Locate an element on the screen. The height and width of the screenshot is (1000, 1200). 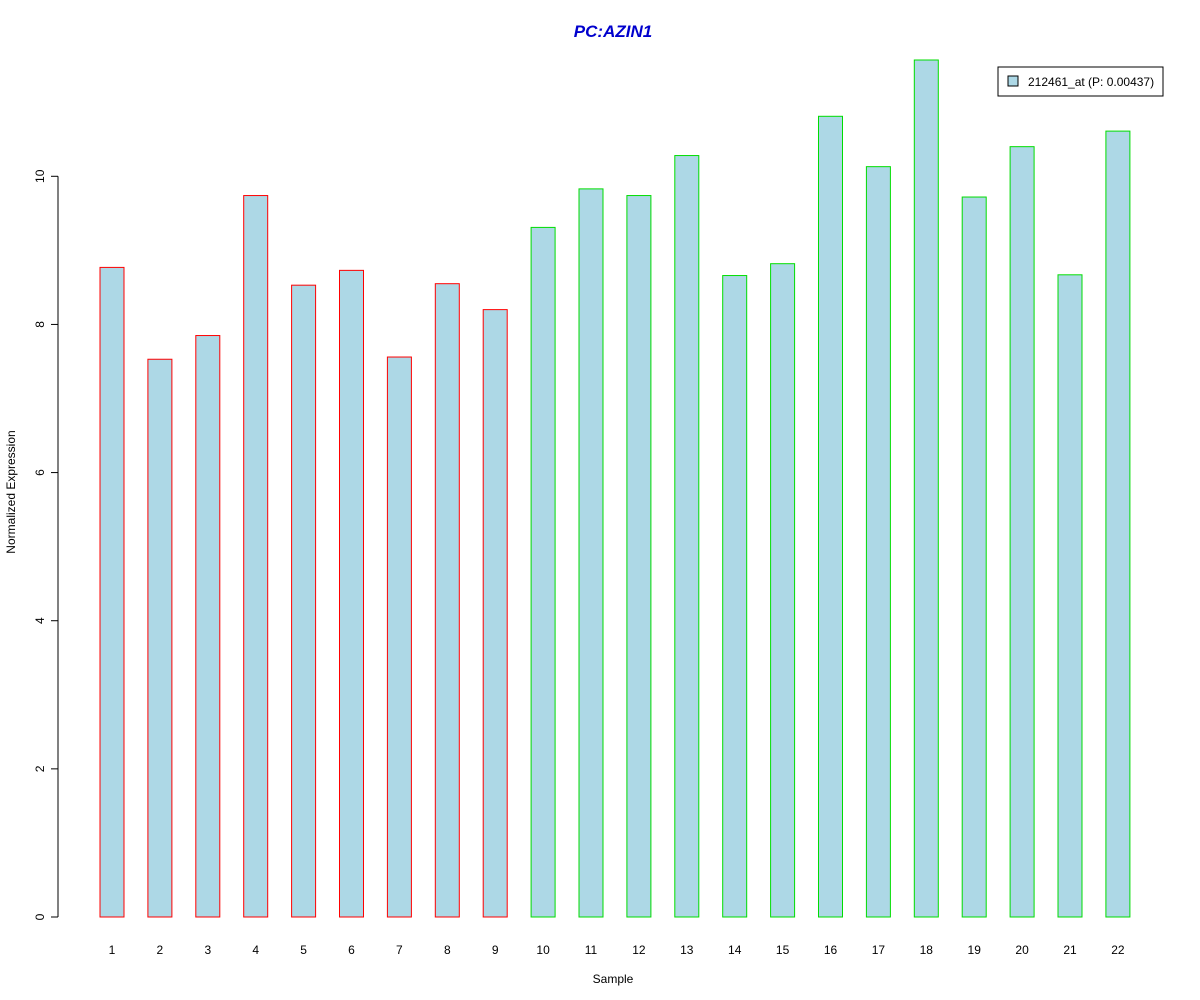
legend-swatch is located at coordinates (1013, 81).